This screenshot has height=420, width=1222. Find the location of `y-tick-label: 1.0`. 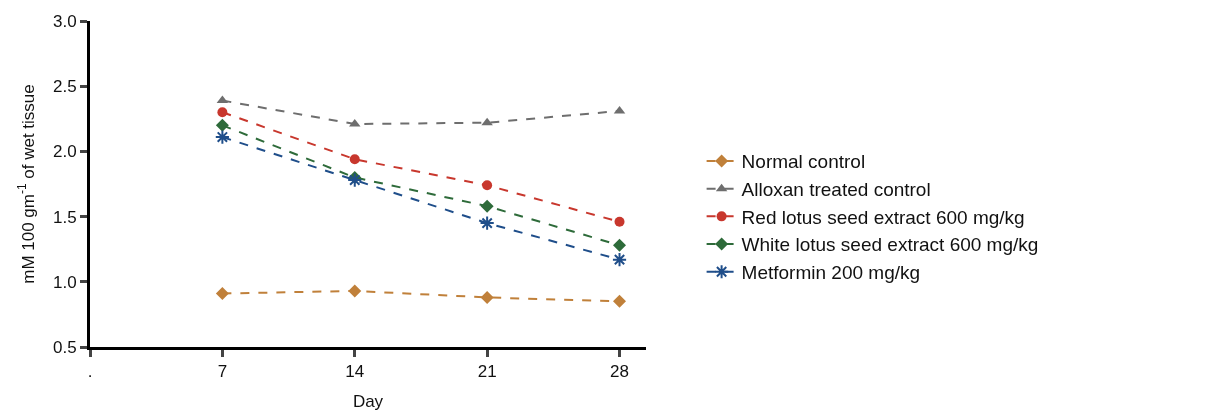

y-tick-label: 1.0 is located at coordinates (64, 282).